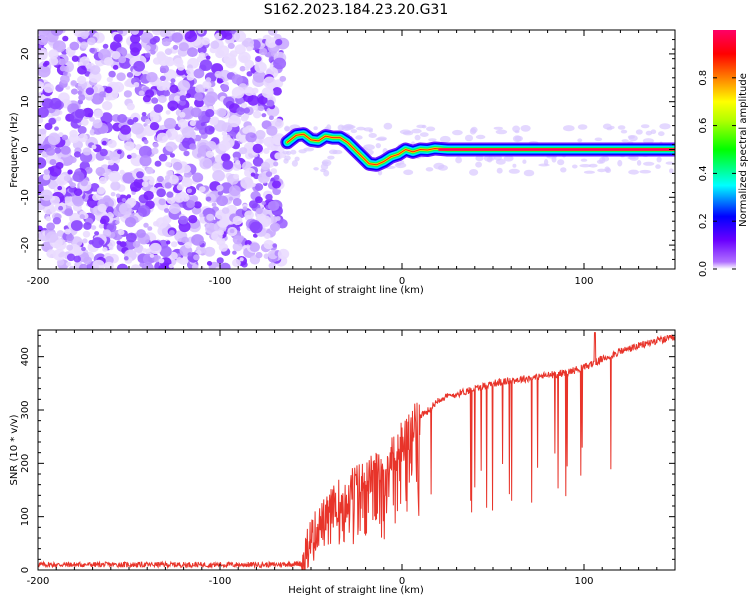 The image size is (750, 600). What do you see at coordinates (220, 581) in the screenshot?
I see `x-tick-label: -100` at bounding box center [220, 581].